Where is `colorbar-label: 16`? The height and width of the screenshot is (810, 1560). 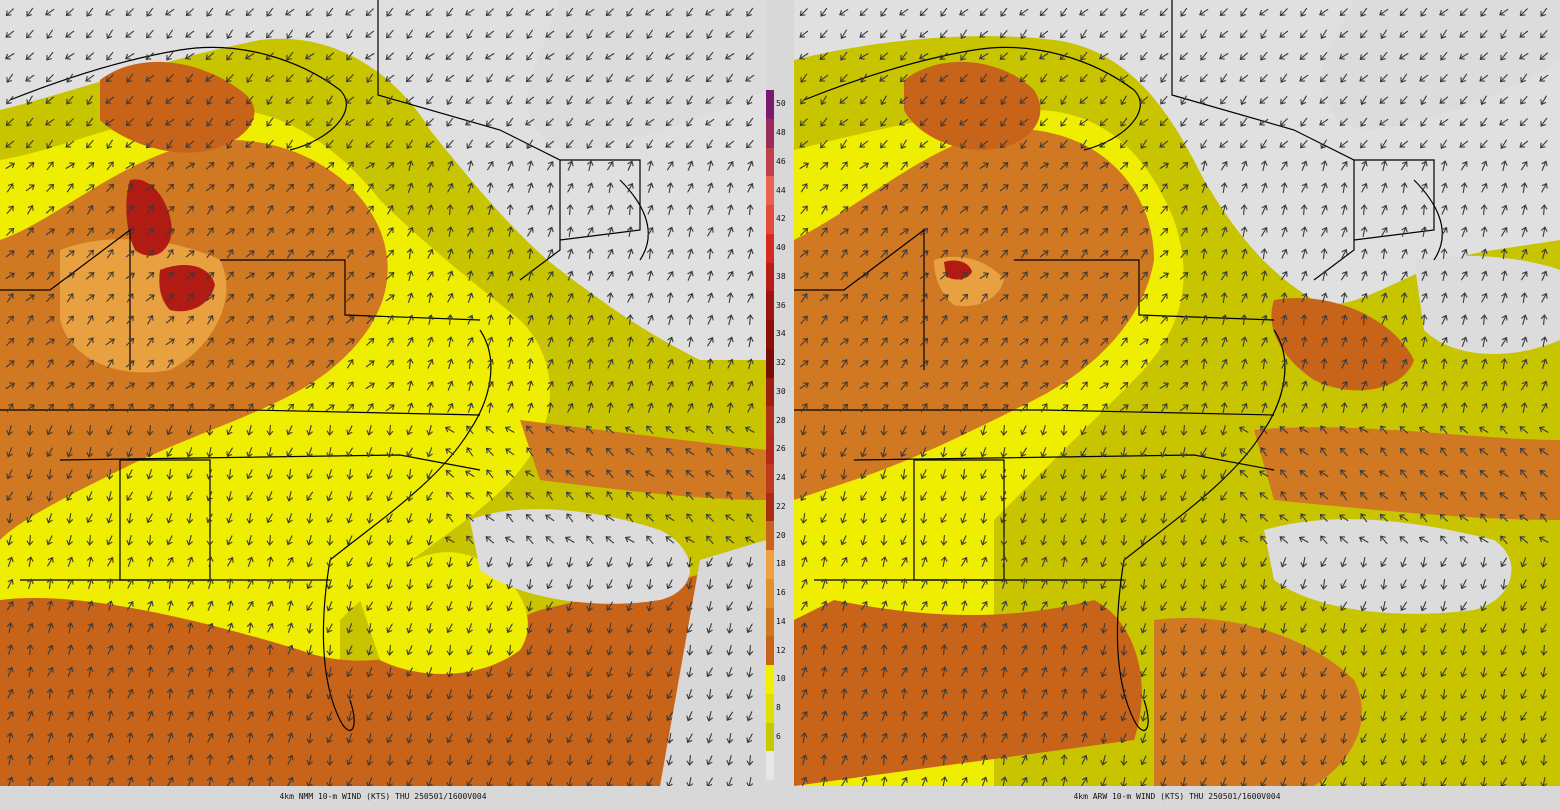
colorbar-label: 16 is located at coordinates (781, 593).